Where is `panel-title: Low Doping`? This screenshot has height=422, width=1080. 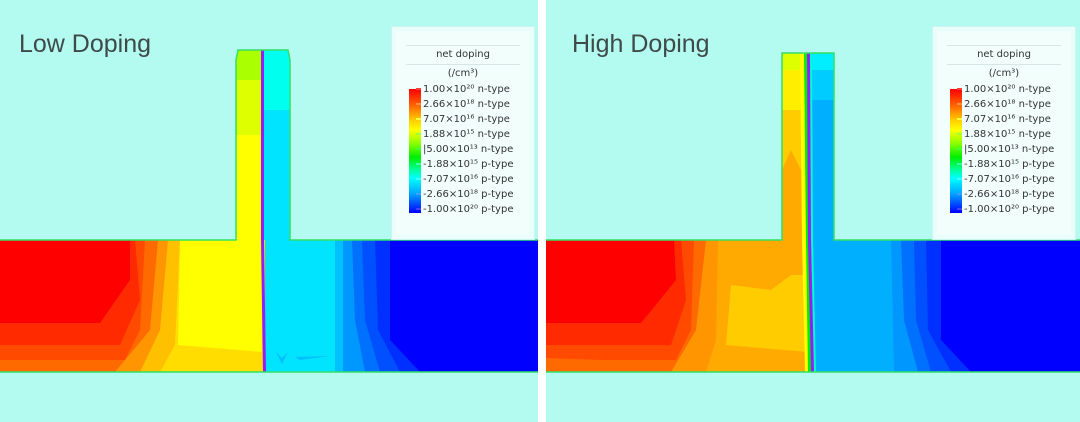
panel-title: Low Doping is located at coordinates (85, 44).